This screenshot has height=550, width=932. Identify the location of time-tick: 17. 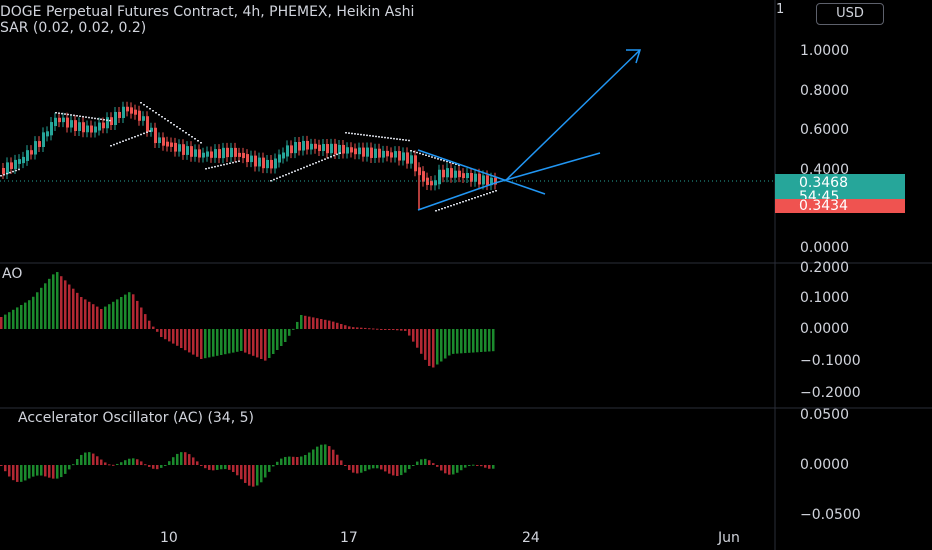
(349, 538).